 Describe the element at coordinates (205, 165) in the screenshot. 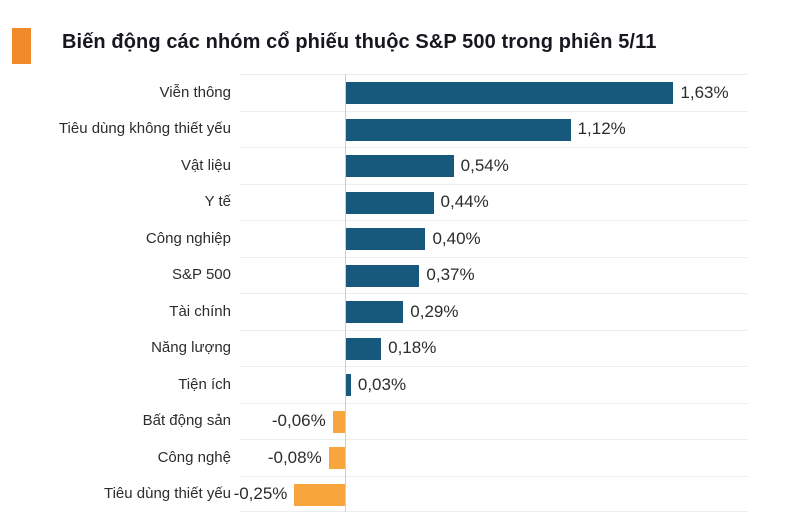

I see `category-label: Vật liệu` at that location.